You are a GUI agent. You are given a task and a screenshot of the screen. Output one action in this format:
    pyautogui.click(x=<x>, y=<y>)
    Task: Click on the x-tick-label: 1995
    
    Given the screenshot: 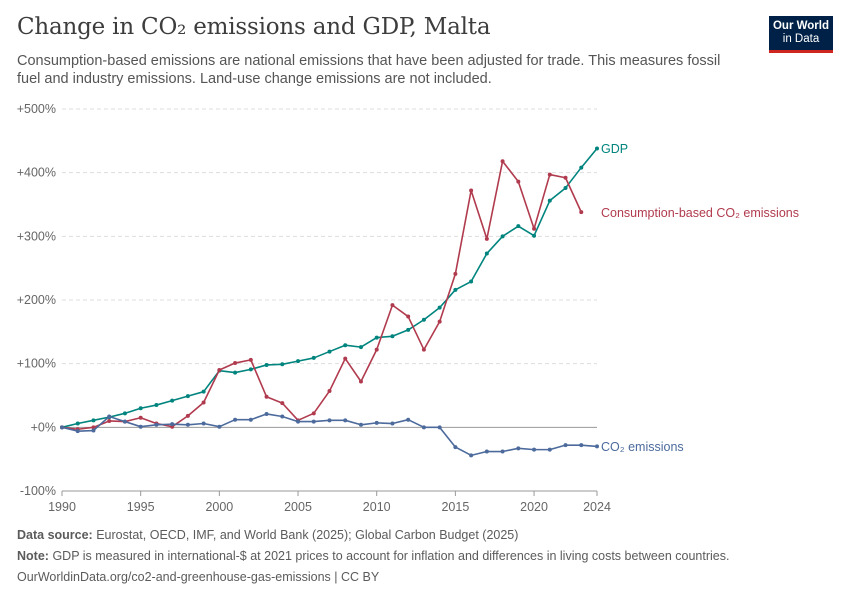 What is the action you would take?
    pyautogui.click(x=141, y=507)
    